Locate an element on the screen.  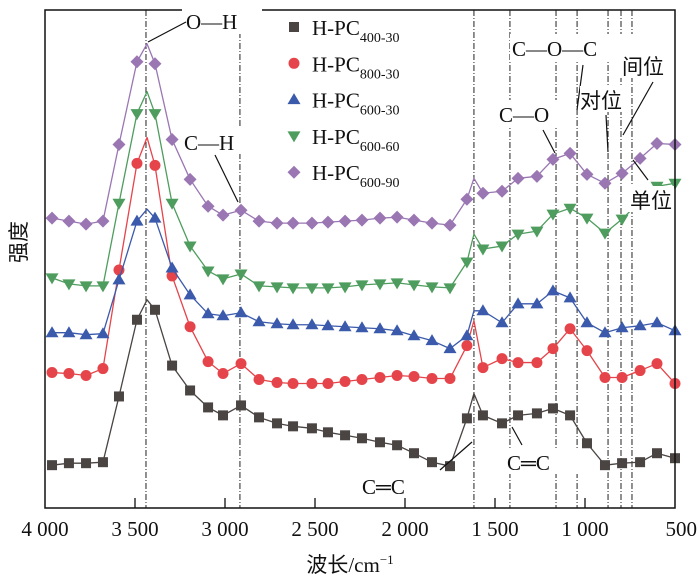
annotation-co: C—O is located at coordinates (524, 115).